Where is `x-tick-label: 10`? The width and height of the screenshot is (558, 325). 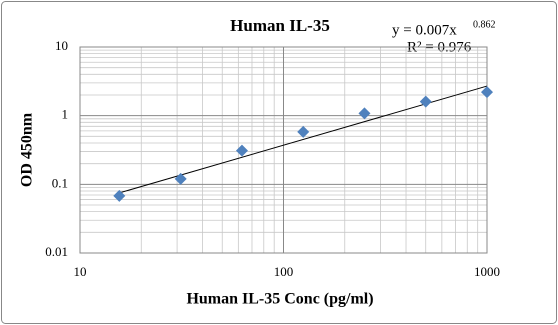
x-tick-label: 10 is located at coordinates (80, 271).